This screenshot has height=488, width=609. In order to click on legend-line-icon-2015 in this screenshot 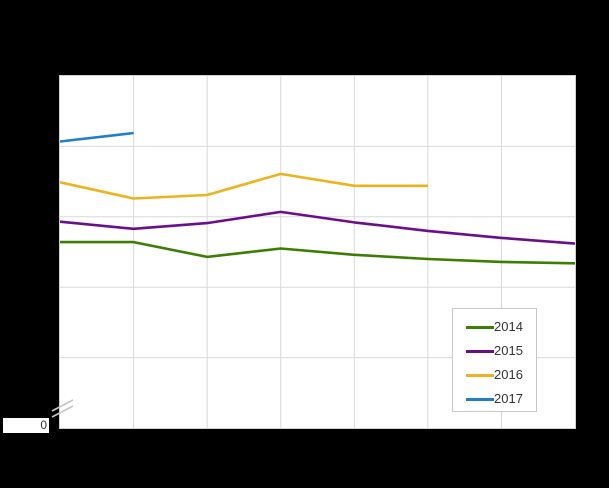, I will do `click(480, 351)`.